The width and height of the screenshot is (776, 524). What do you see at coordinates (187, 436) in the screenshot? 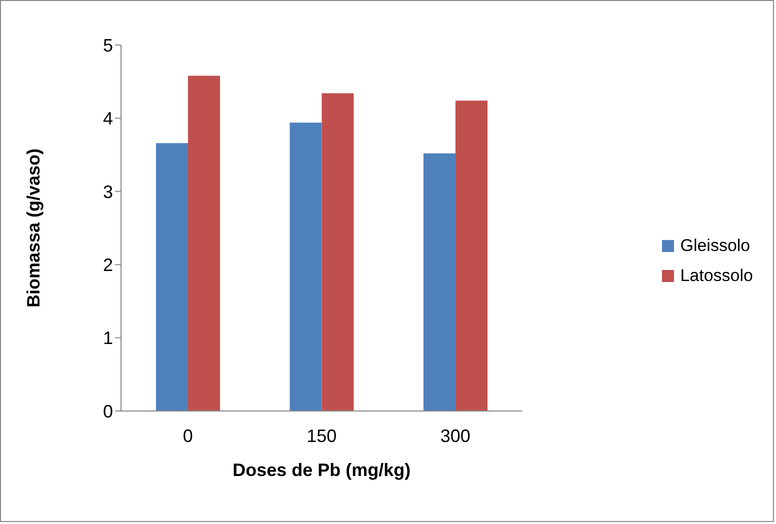
I see `x-tick-label: 0` at bounding box center [187, 436].